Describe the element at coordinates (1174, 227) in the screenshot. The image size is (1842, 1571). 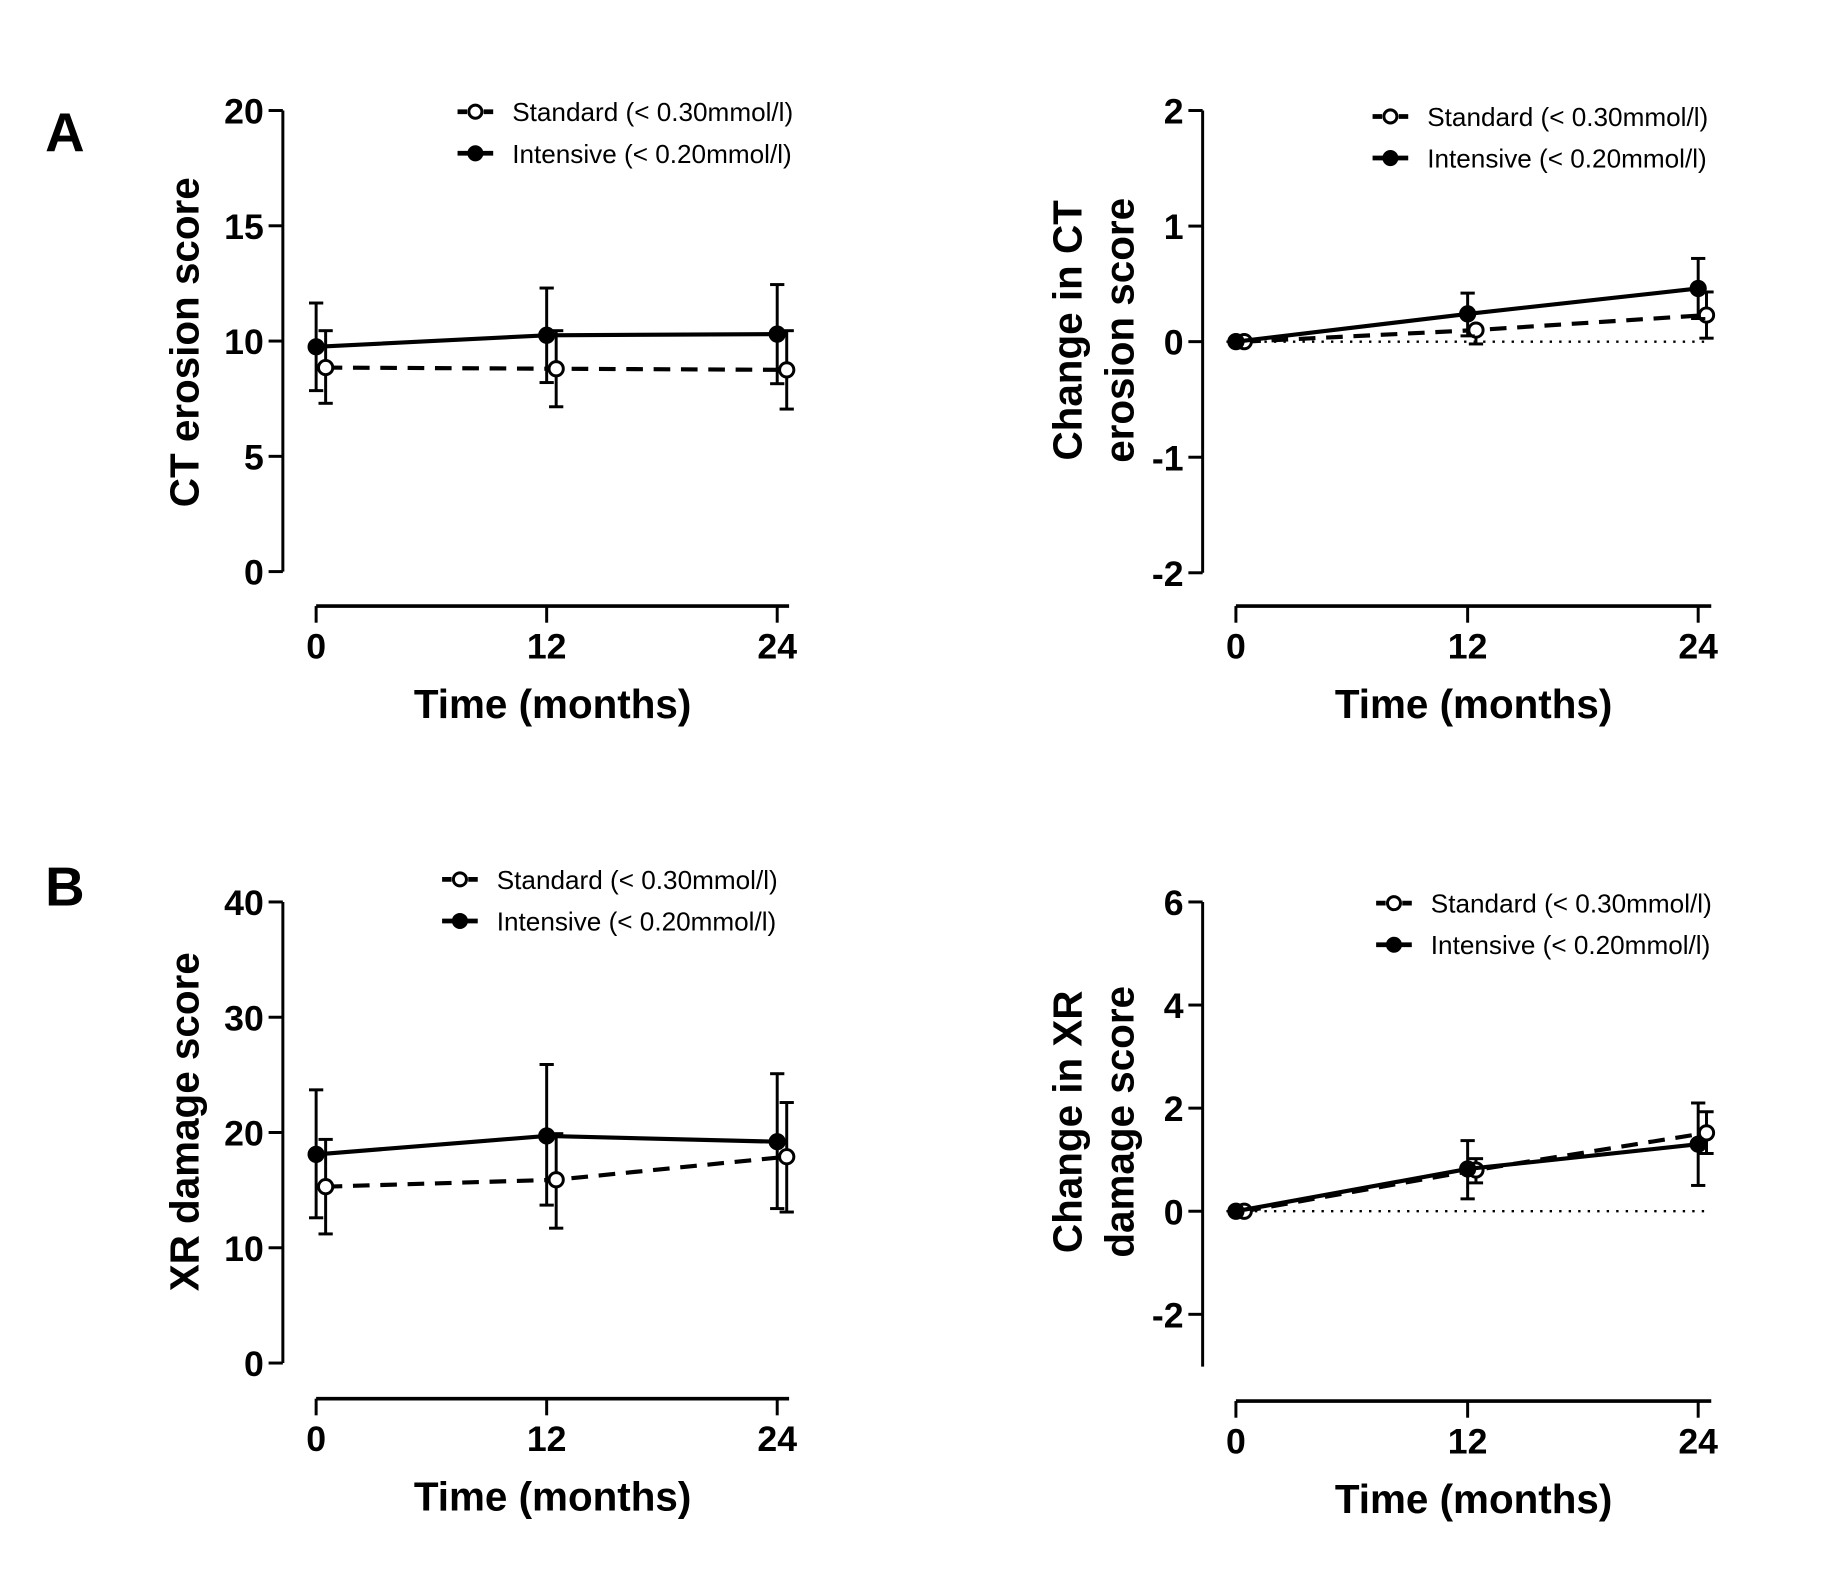
I see `y-tick-label: 1` at that location.